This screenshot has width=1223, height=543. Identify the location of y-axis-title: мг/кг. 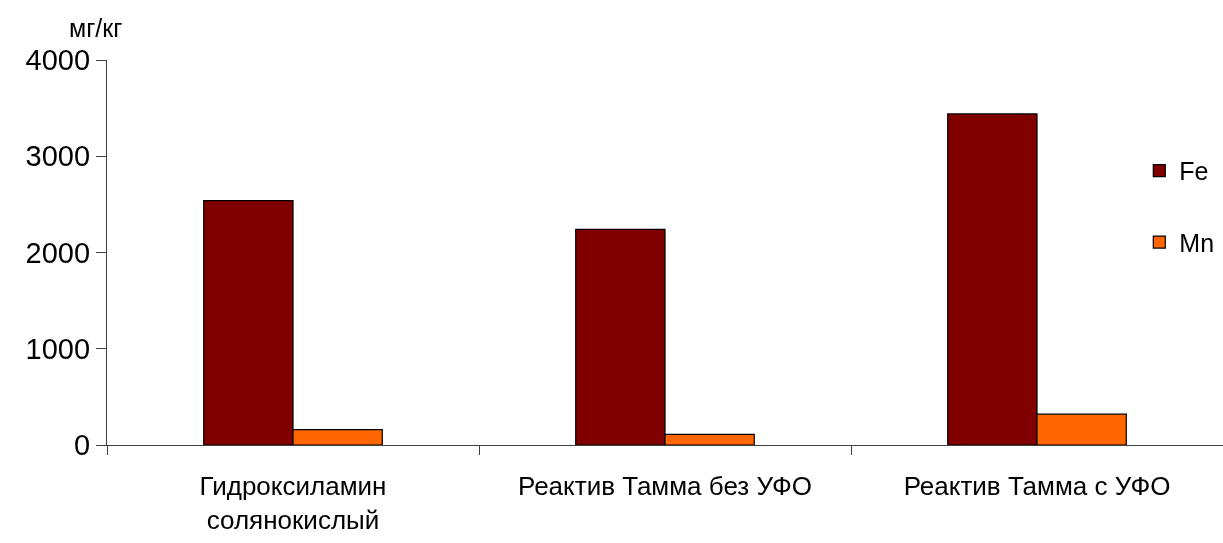
(96, 28).